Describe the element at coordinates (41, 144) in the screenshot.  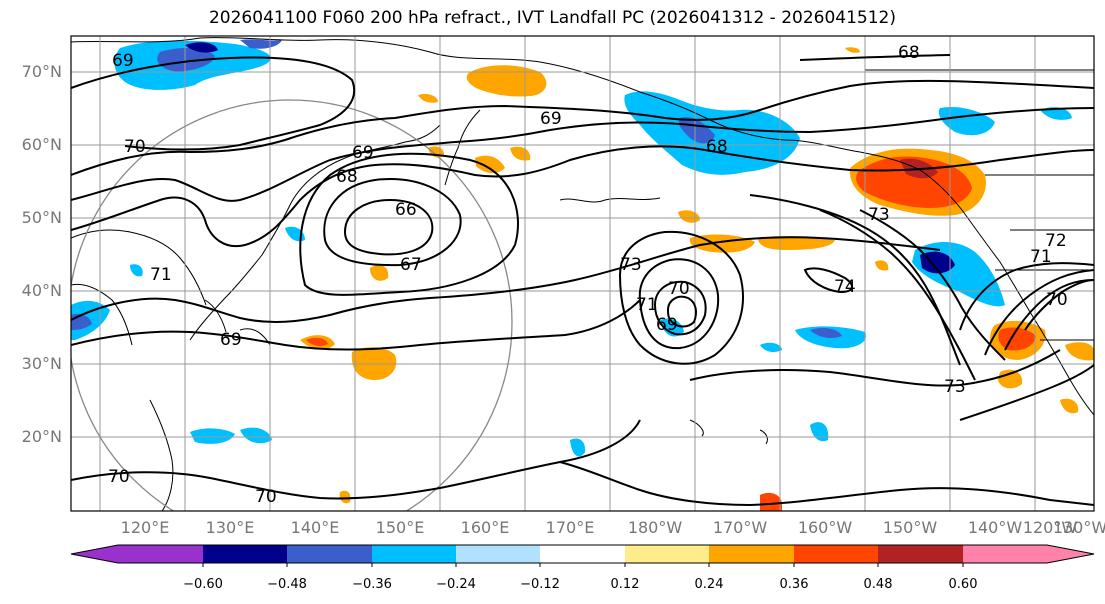
I see `latitude-label: 60°N` at that location.